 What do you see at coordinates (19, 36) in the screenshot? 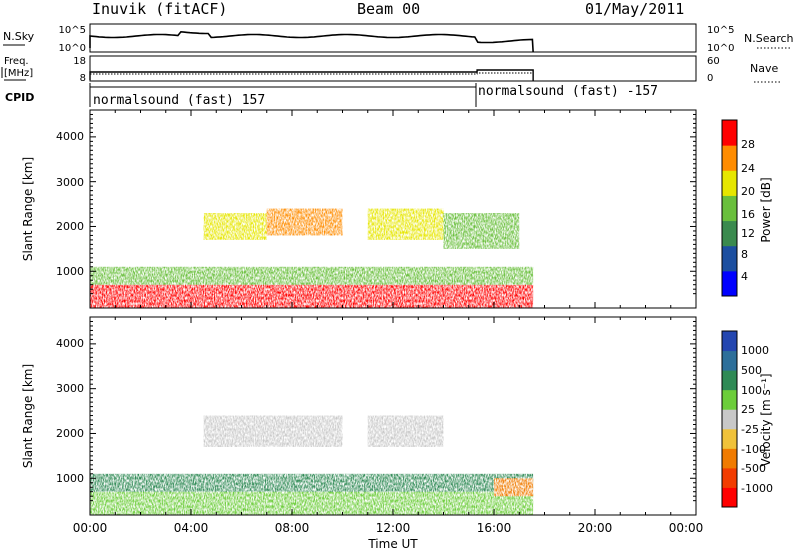
I see `sky-left-label: N.Sky` at bounding box center [19, 36].